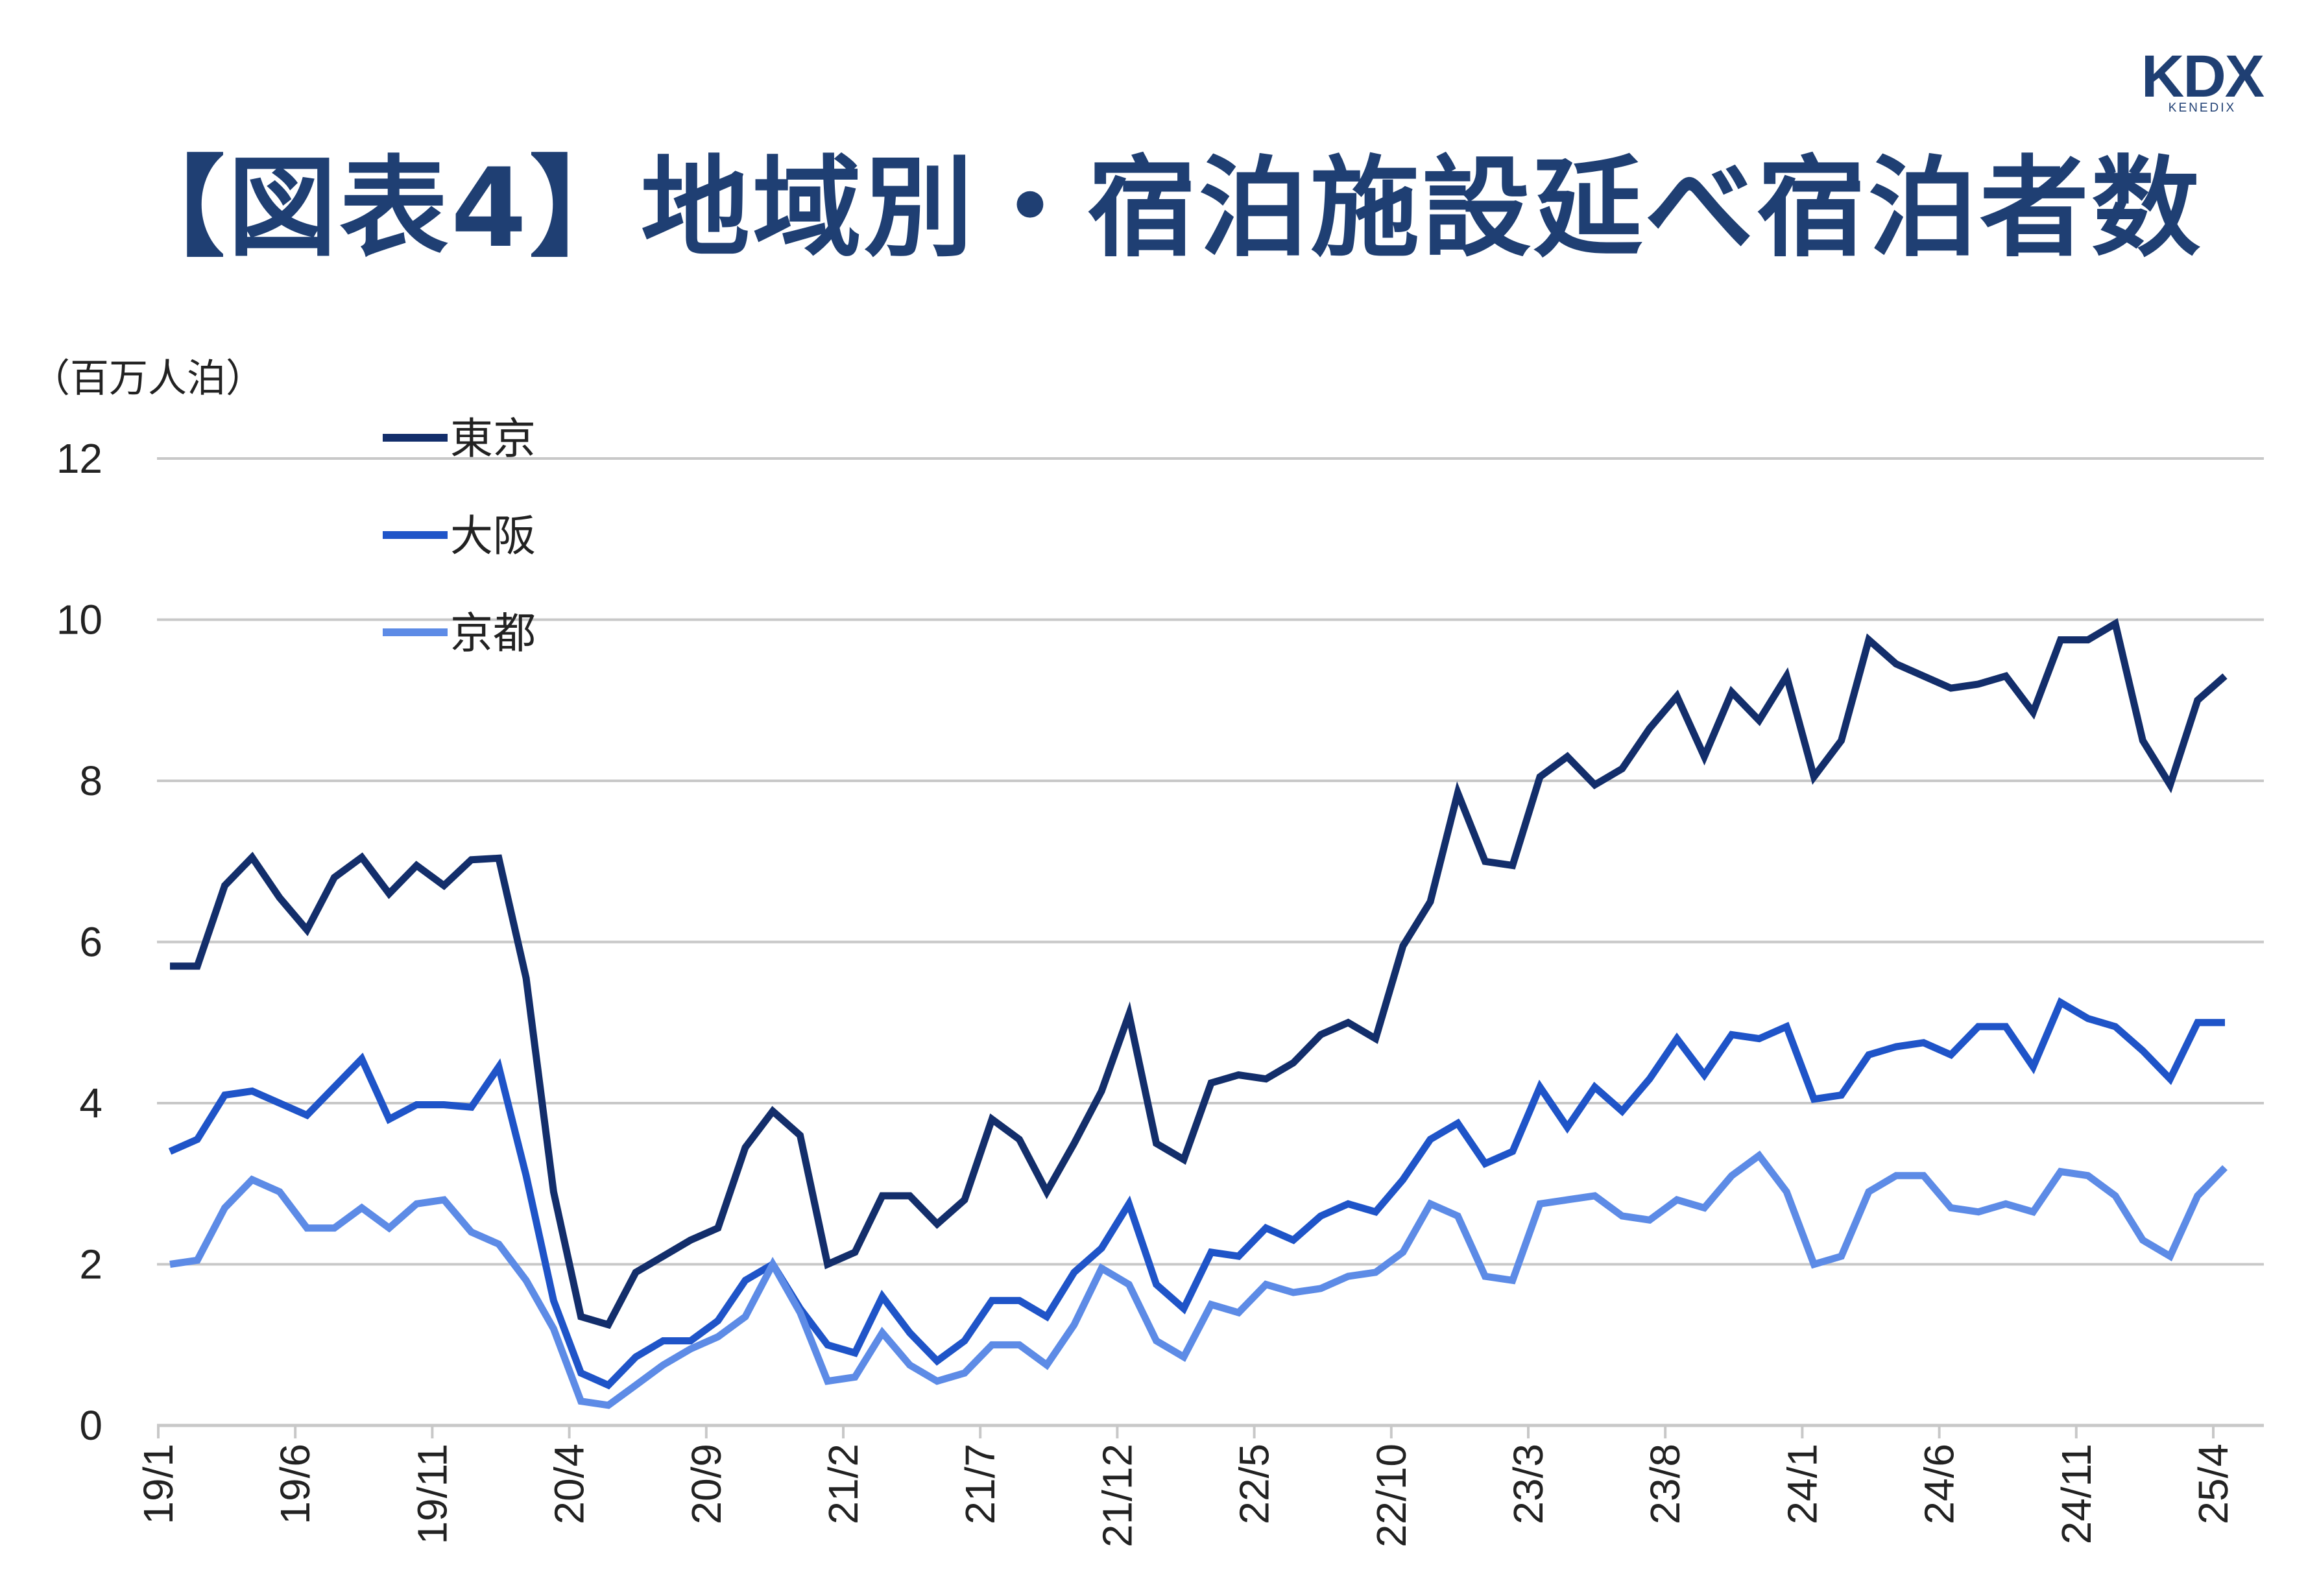 The image size is (2319, 1596). I want to click on chart-title: 【図表4】地域別・宿泊施設延べ宿泊者数, so click(1159, 208).